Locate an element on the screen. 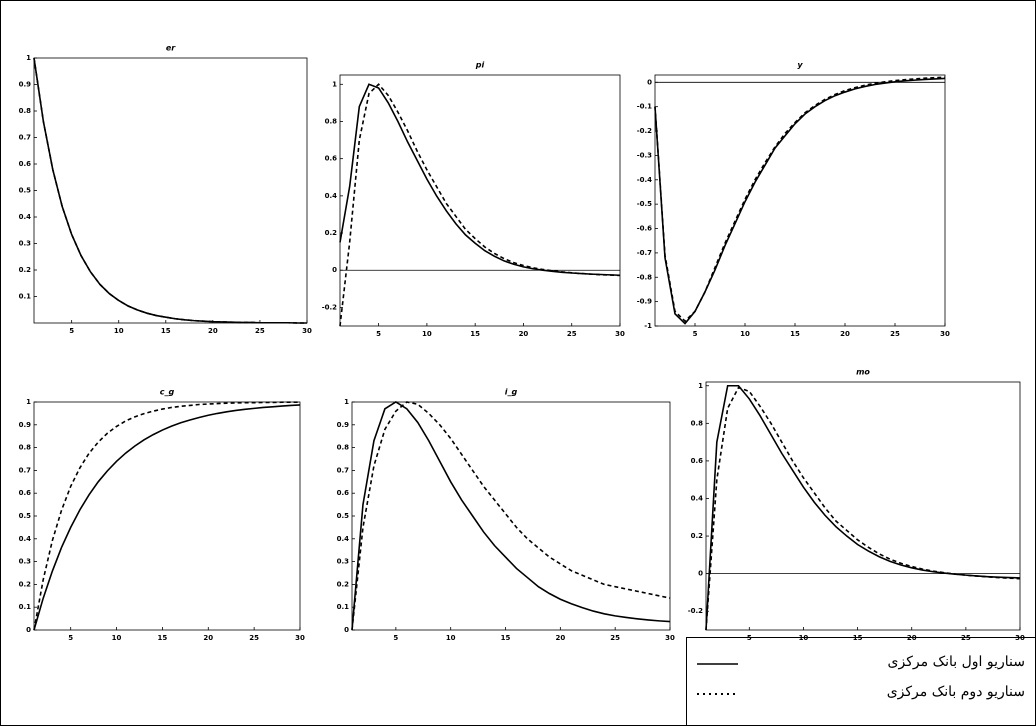  panel-title: i_g is located at coordinates (511, 392).